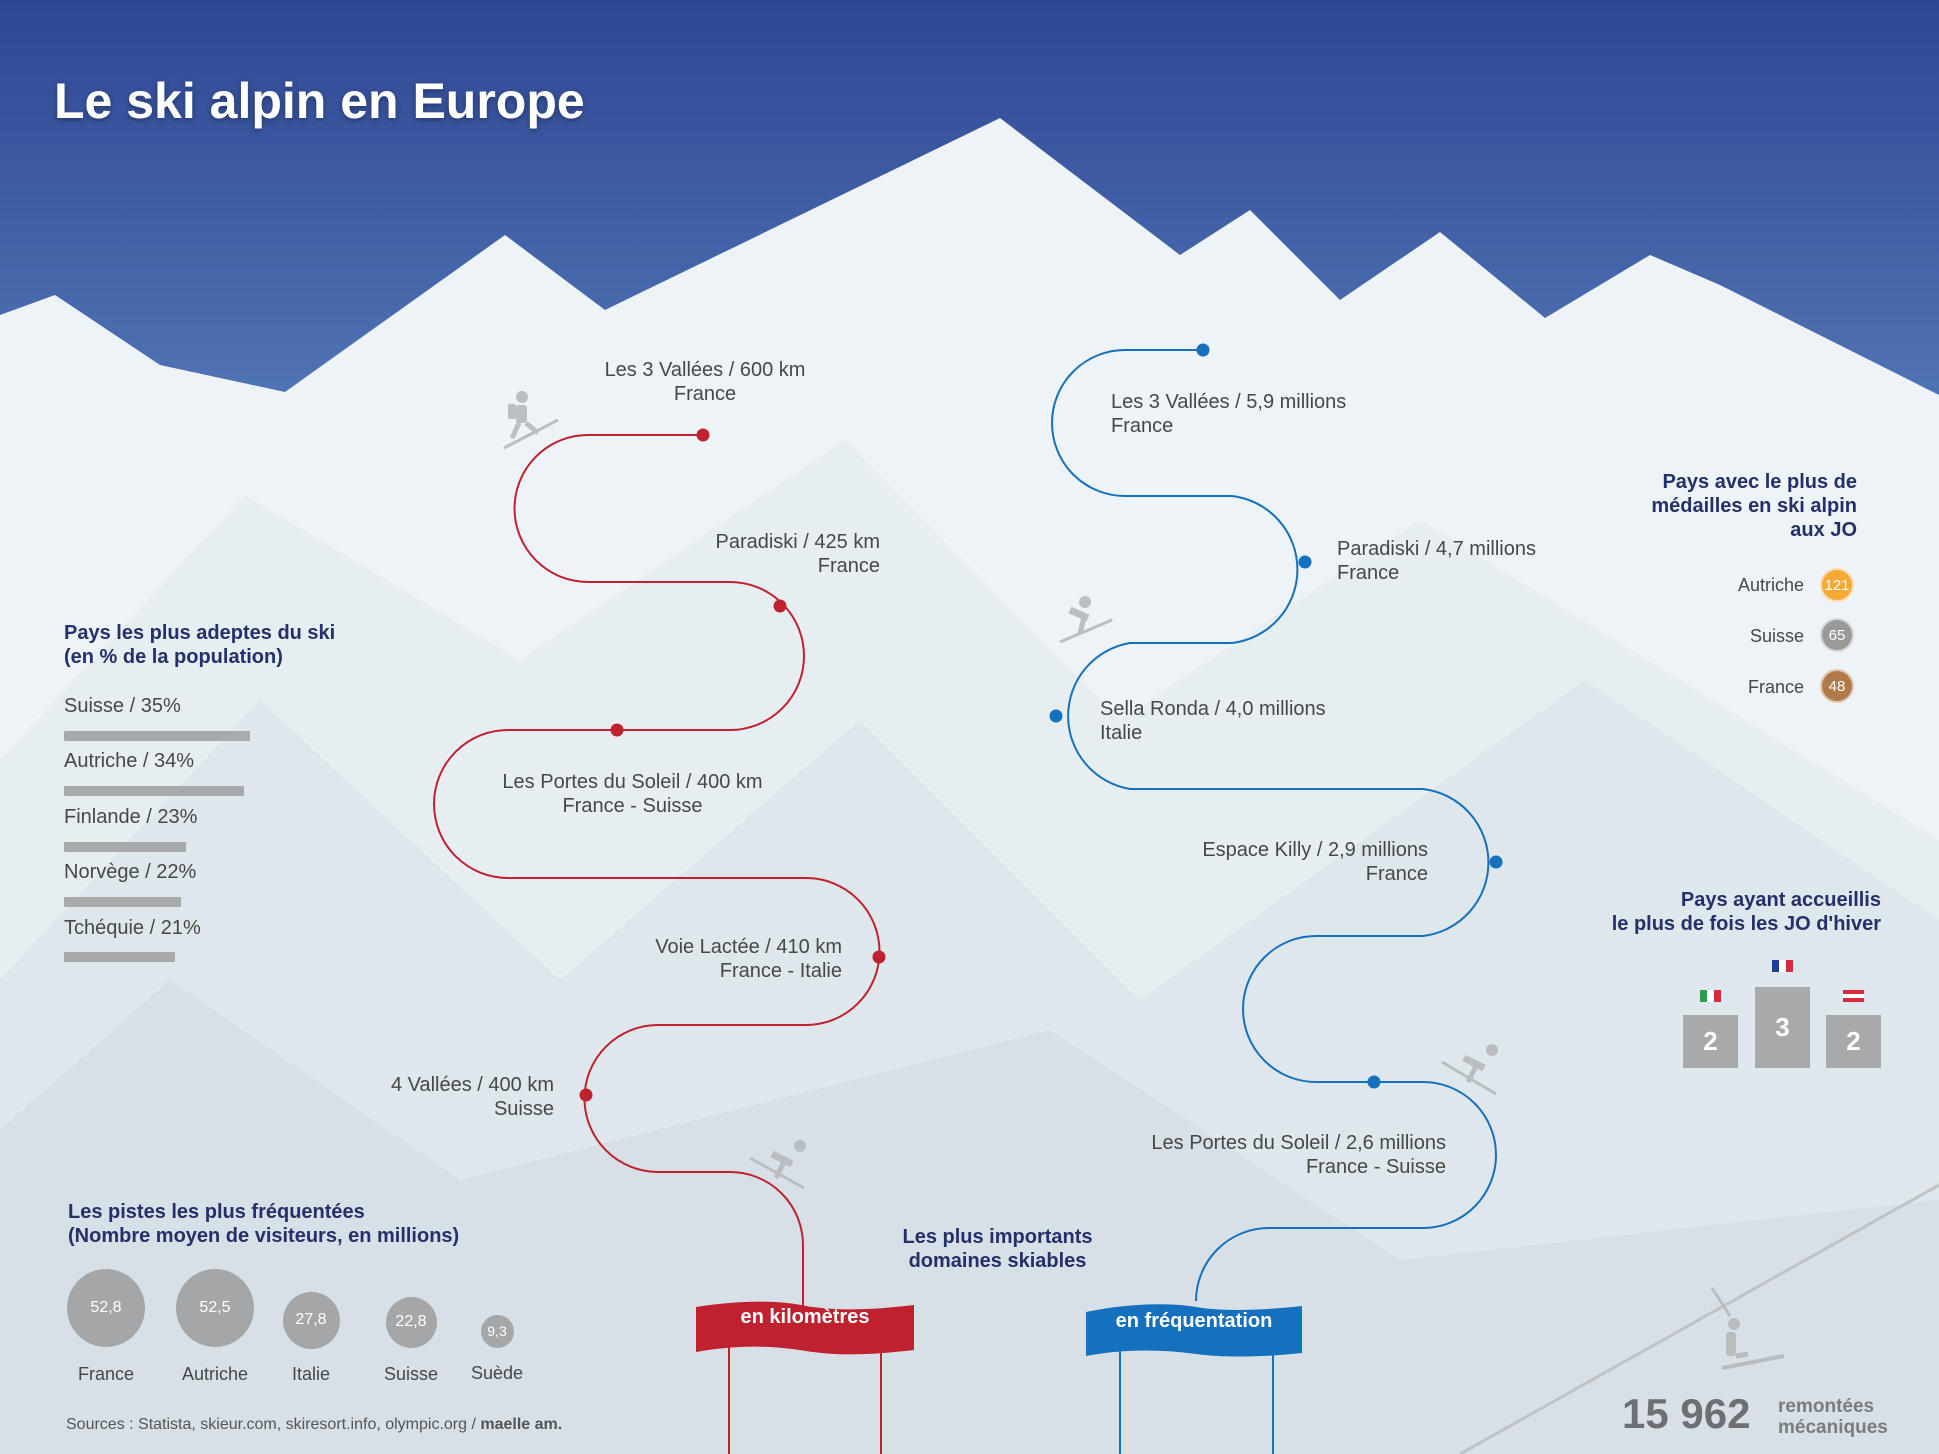 This screenshot has height=1454, width=1939. What do you see at coordinates (1759, 482) in the screenshot?
I see `medailles-heading-line1: Pays avec le plus de` at bounding box center [1759, 482].